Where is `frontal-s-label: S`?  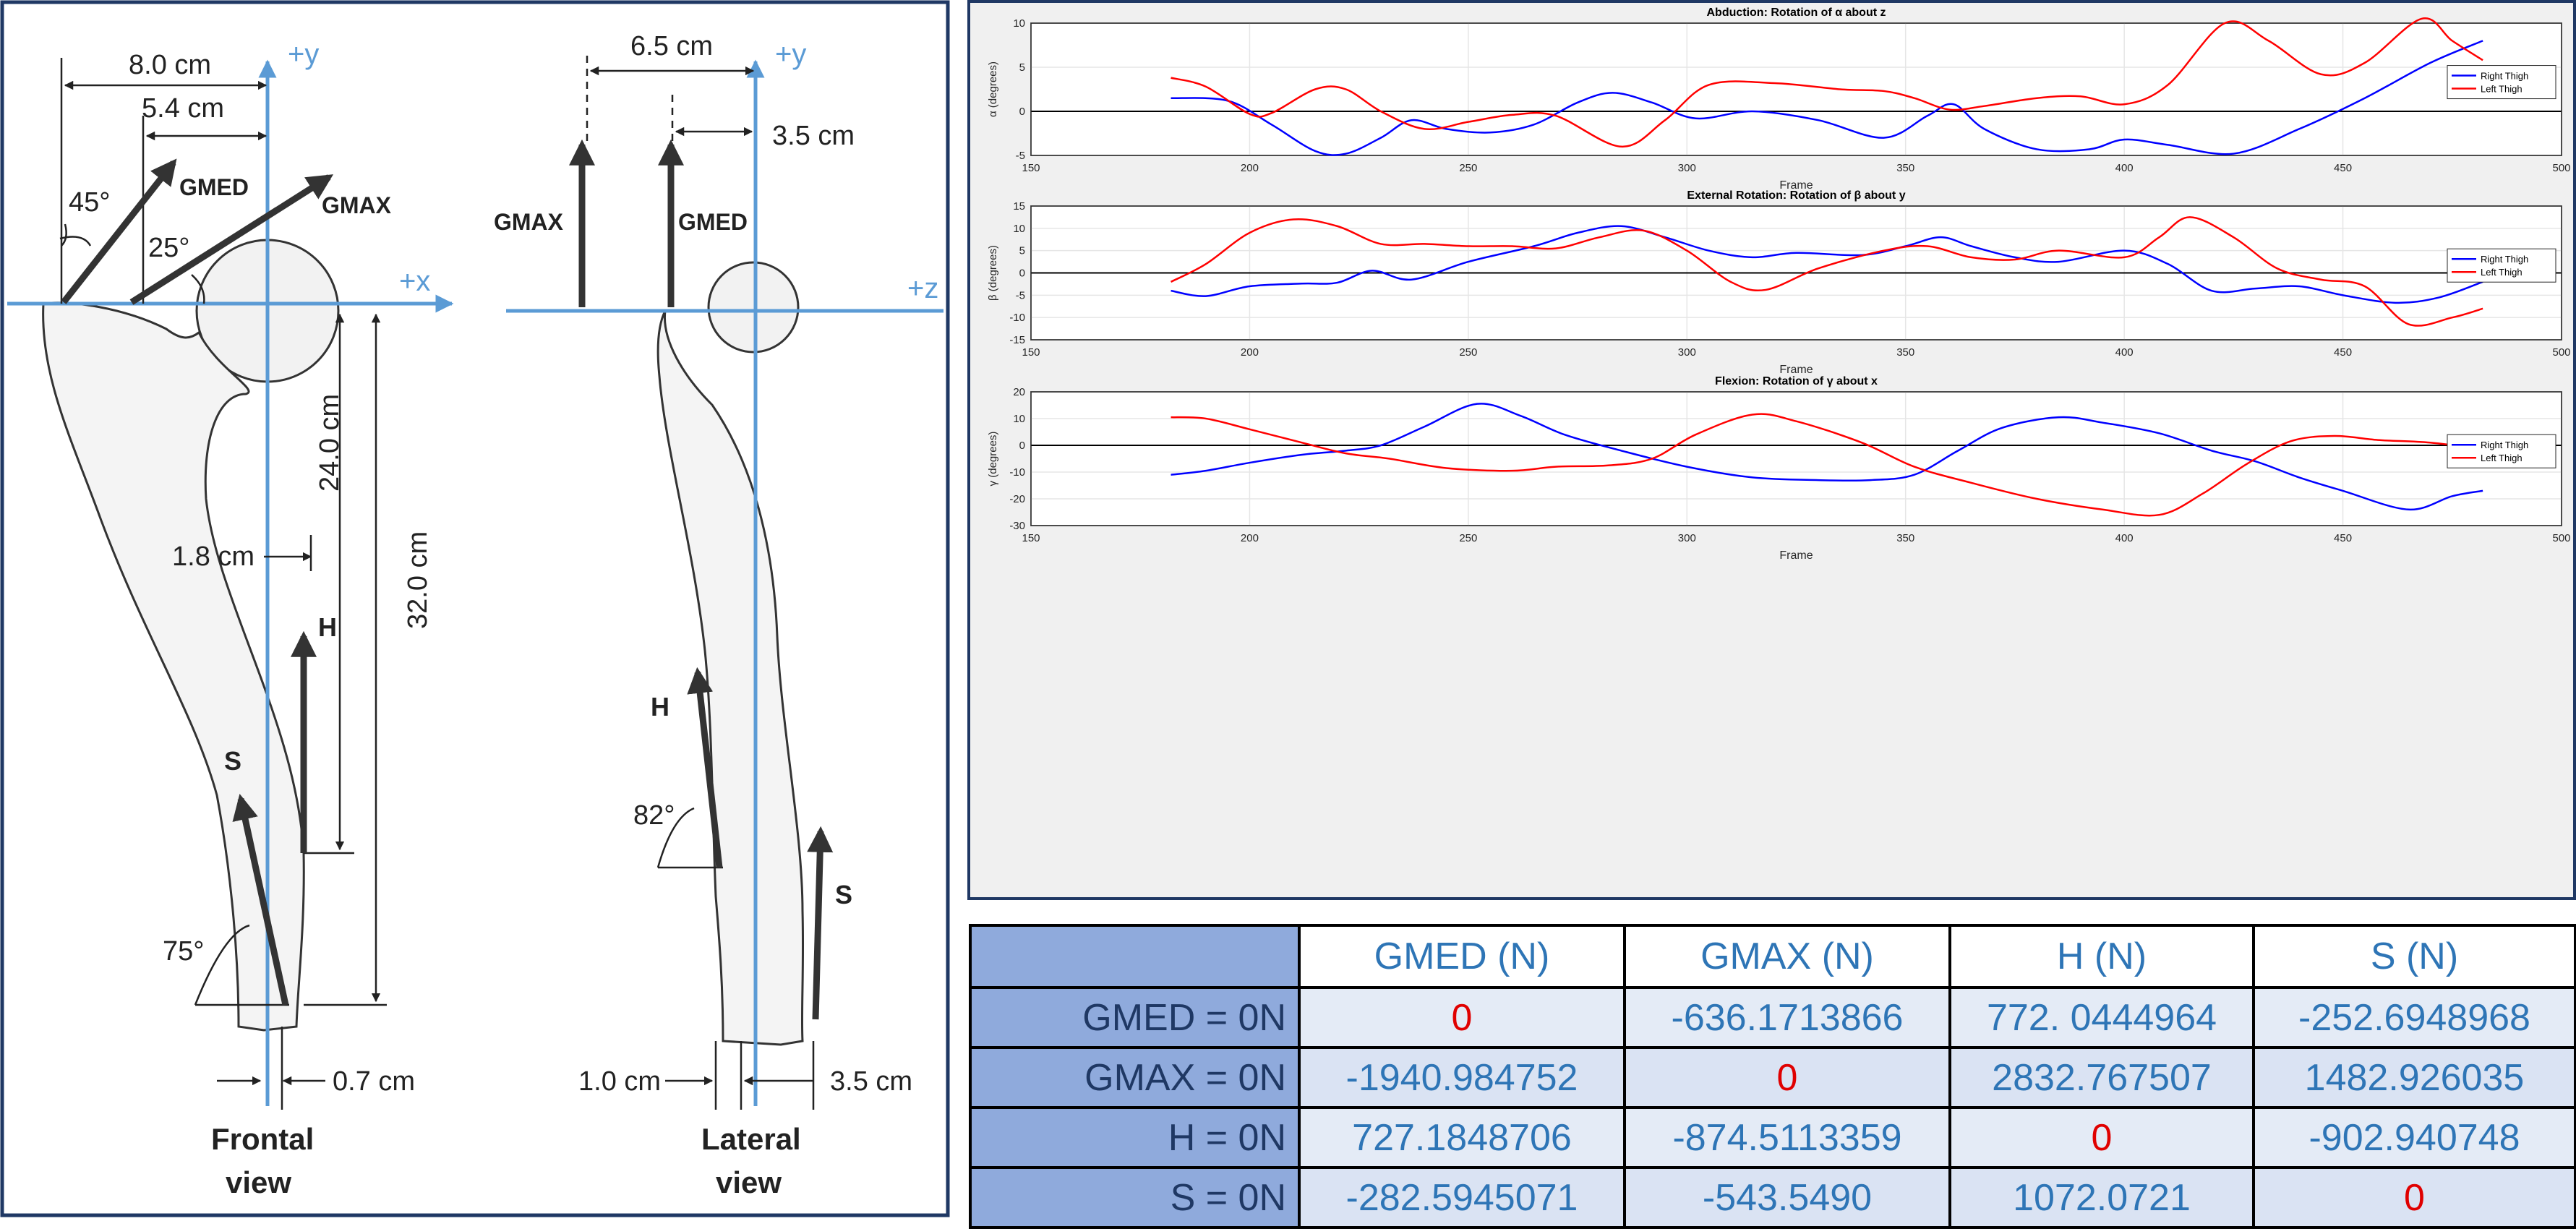
frontal-s-label: S is located at coordinates (233, 761).